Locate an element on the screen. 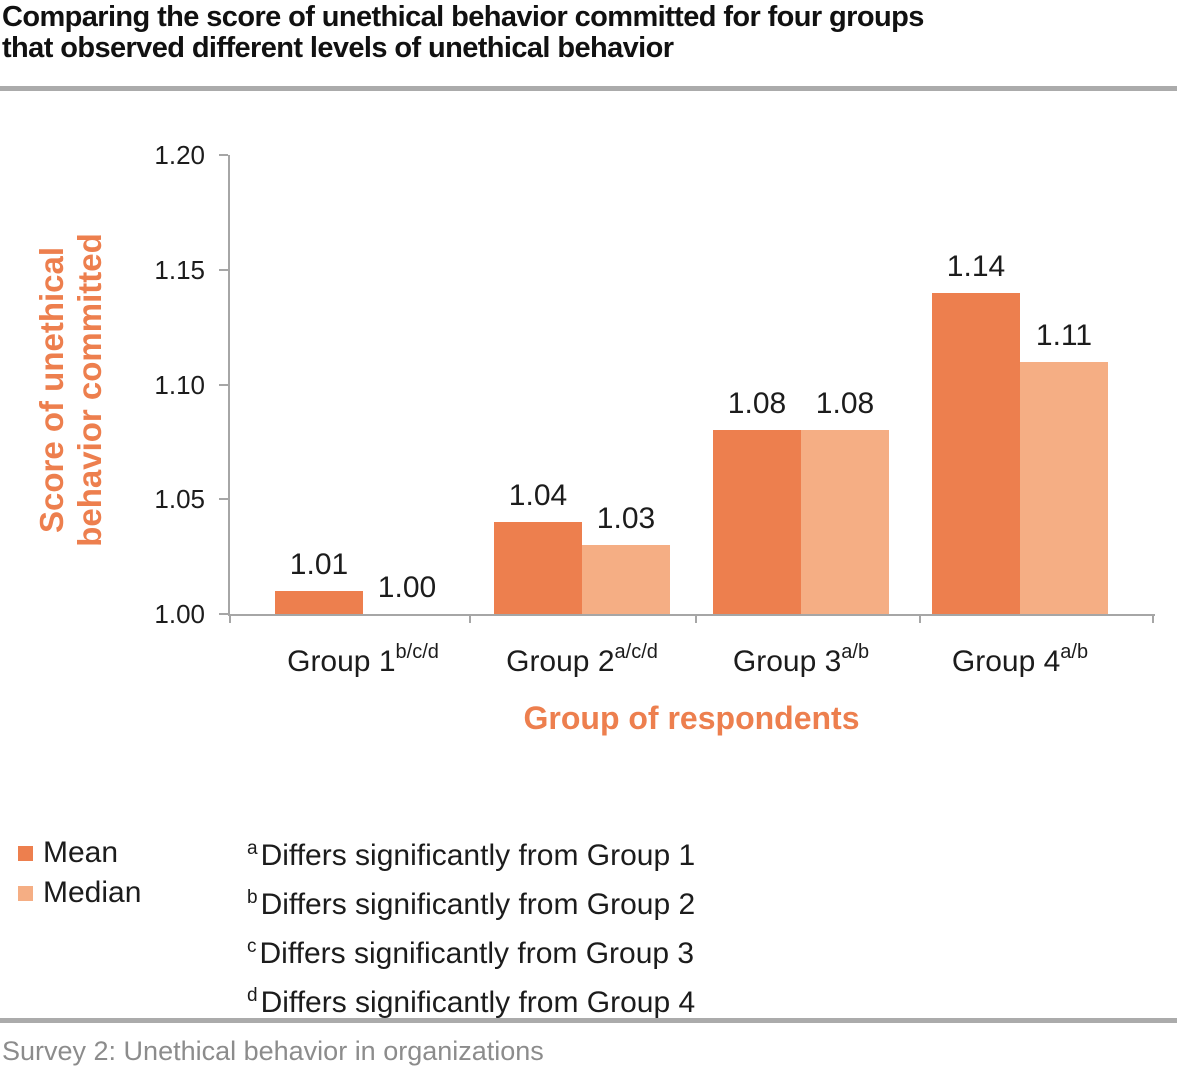 The height and width of the screenshot is (1069, 1177). x-category-label-group-3: Group 3a/b is located at coordinates (801, 660).